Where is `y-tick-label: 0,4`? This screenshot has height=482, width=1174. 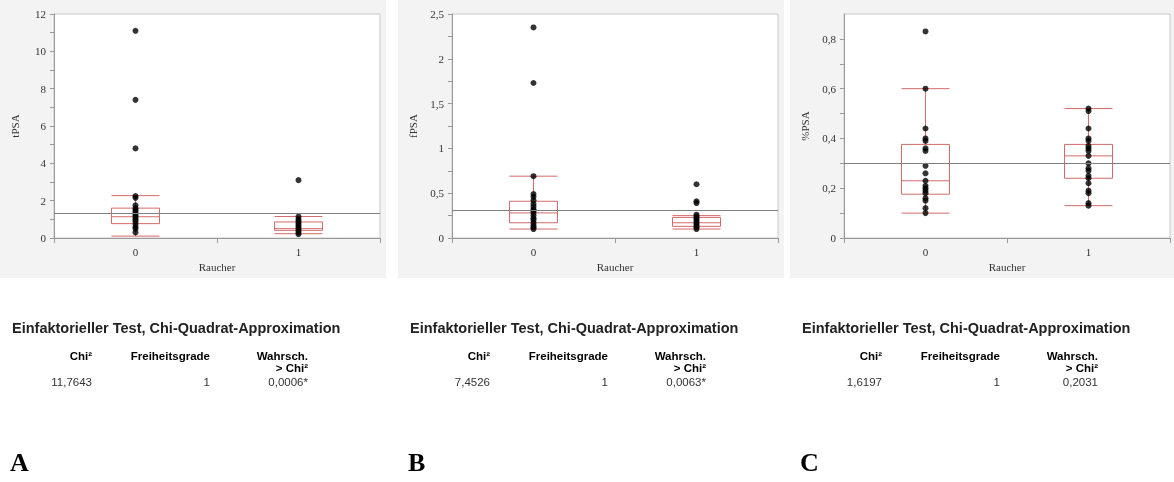
y-tick-label: 0,4 is located at coordinates (829, 138).